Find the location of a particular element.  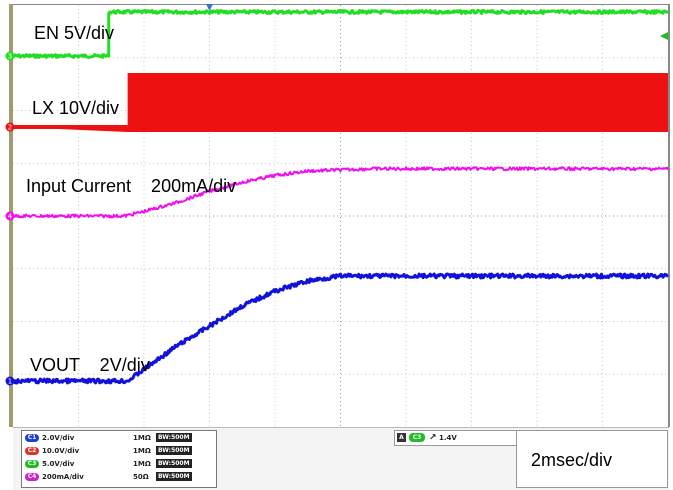

channel-chip-c3: C3 is located at coordinates (32, 464).